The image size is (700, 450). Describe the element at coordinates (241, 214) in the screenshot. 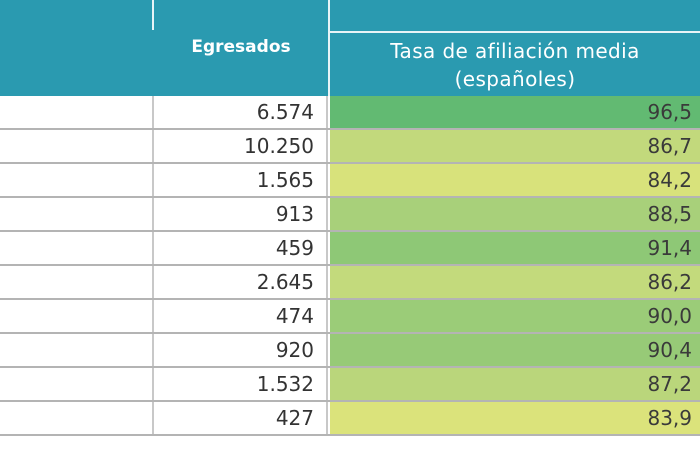

I see `egresados-cell: 913` at that location.